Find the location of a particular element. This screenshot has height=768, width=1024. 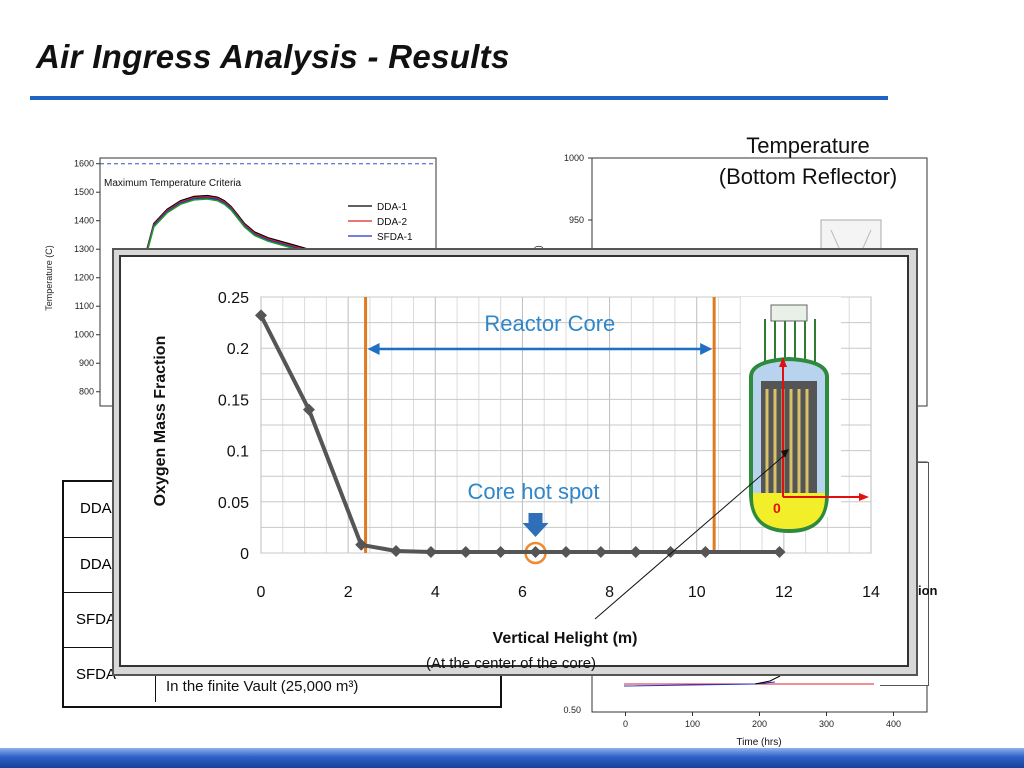

x-tick-label: 10 is located at coordinates (697, 592).